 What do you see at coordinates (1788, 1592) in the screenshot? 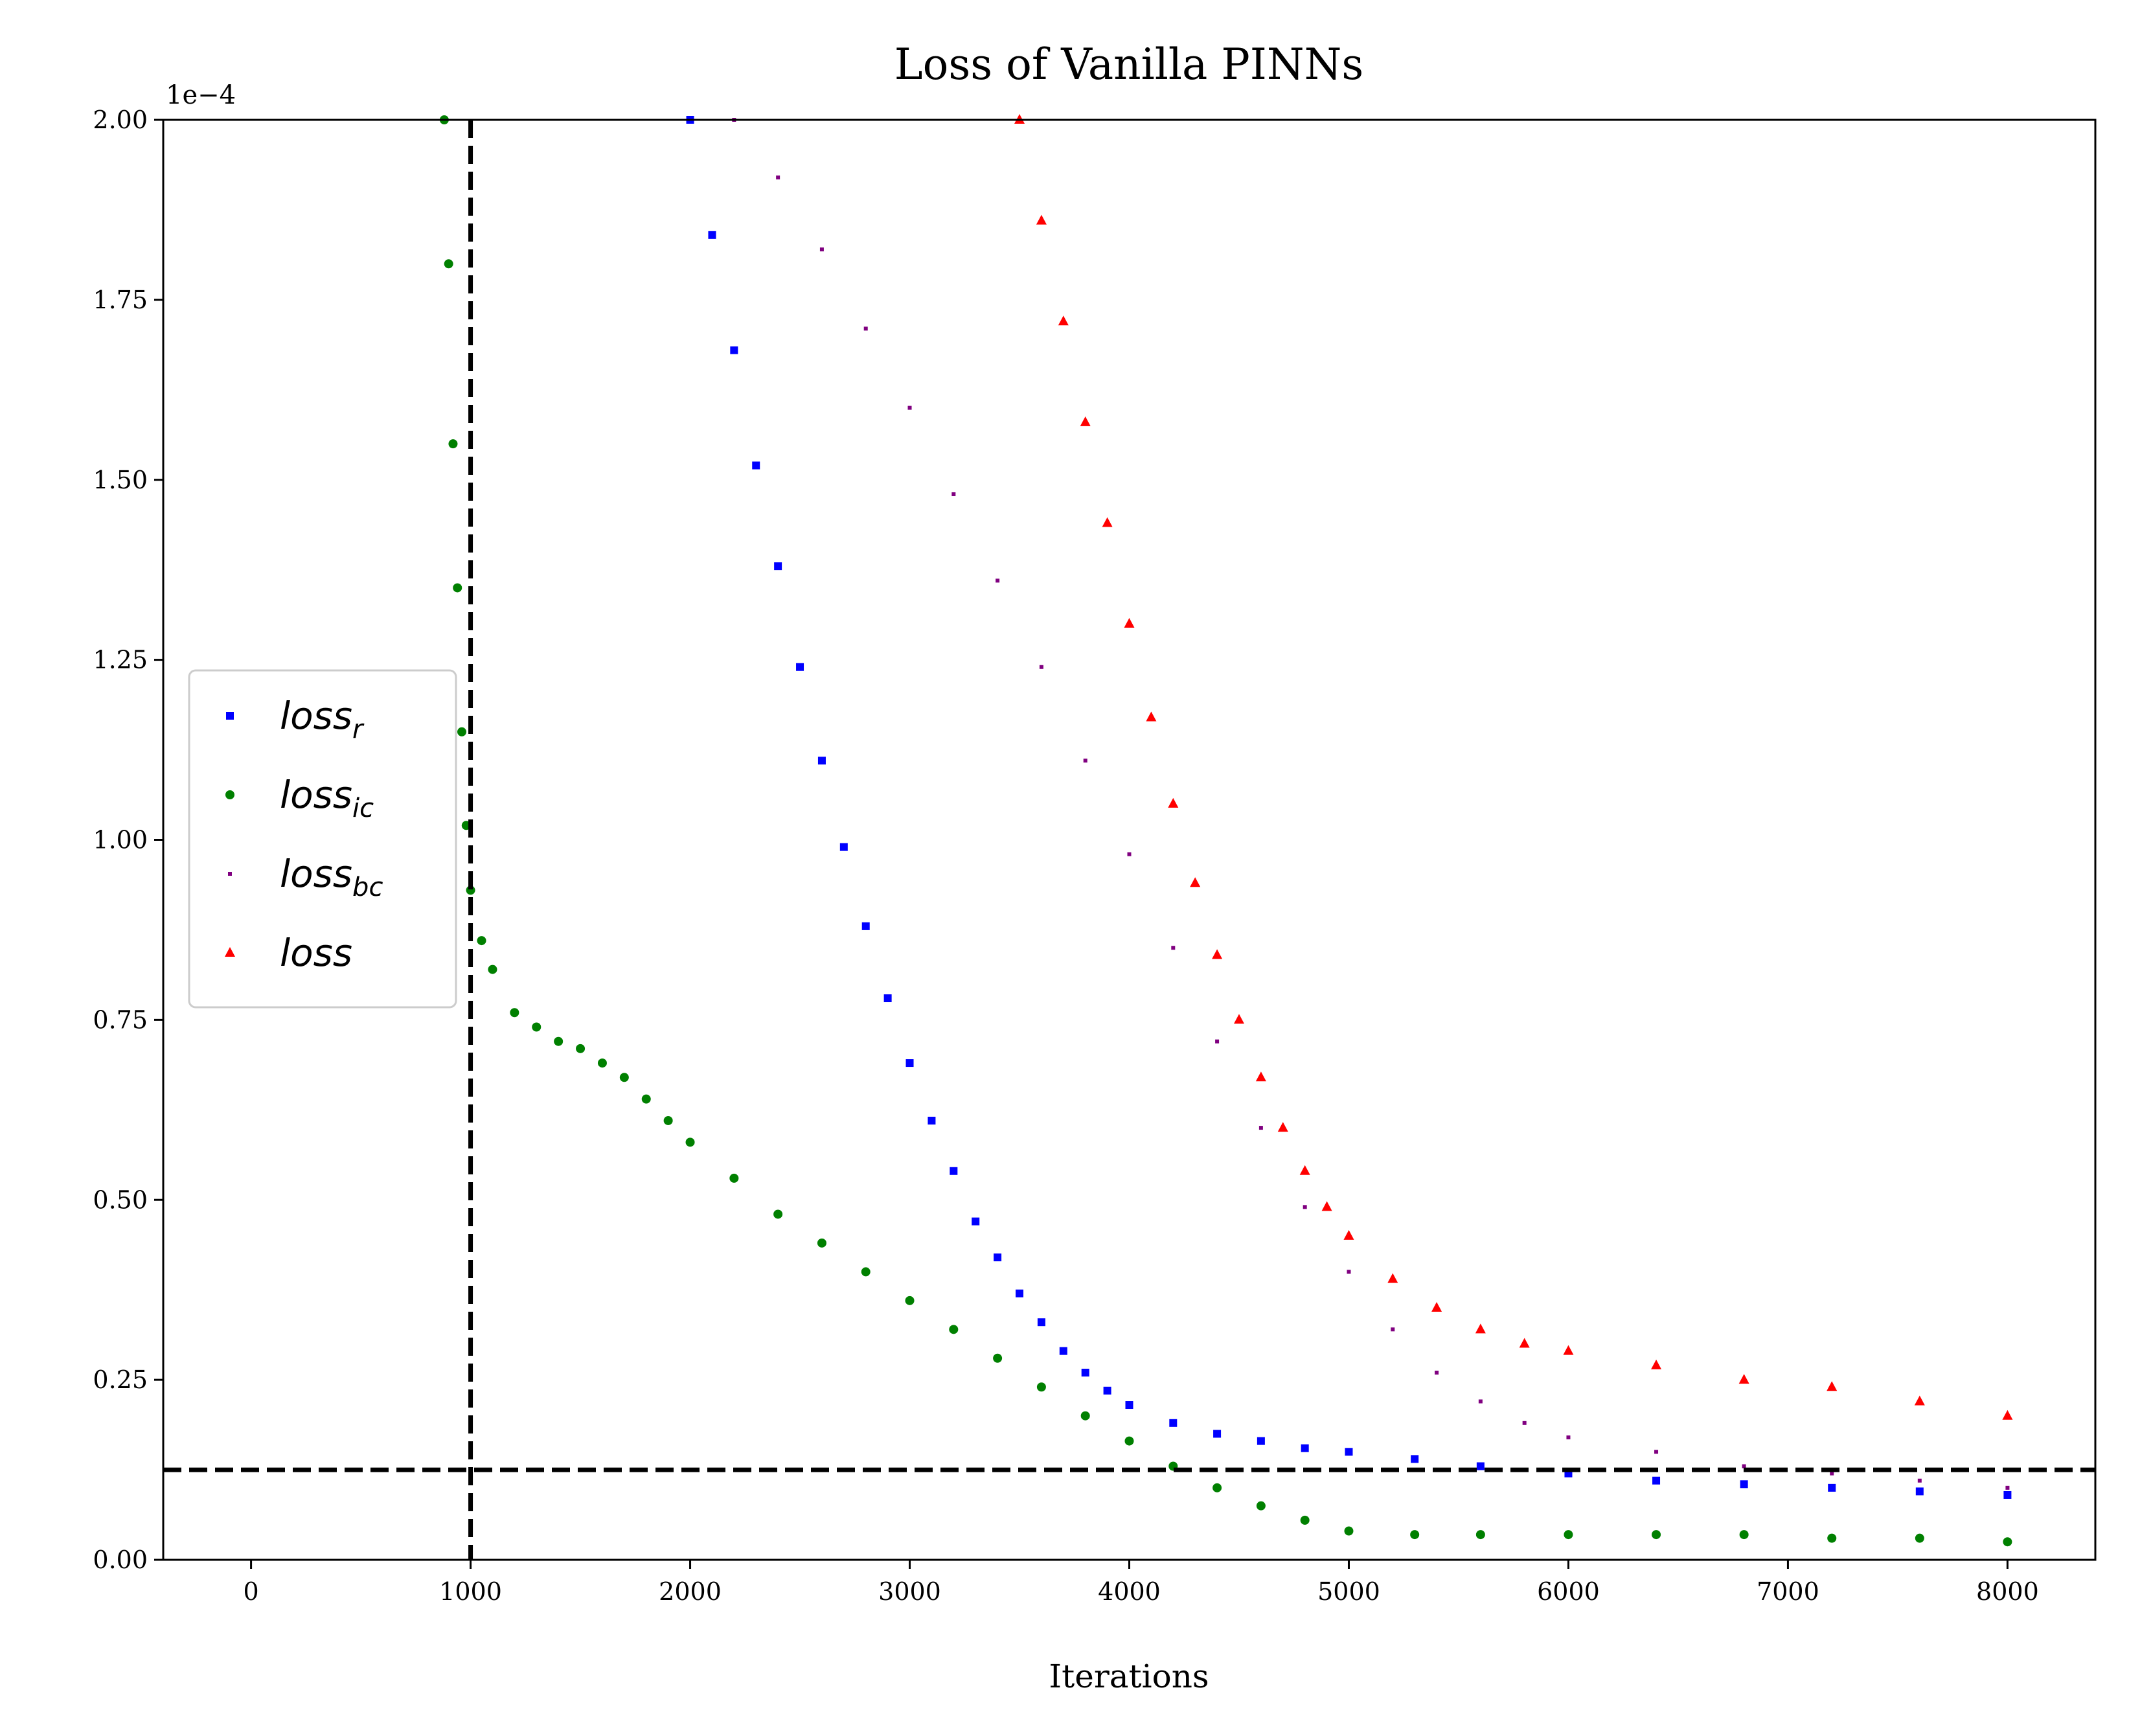
I see `x-tick-label: 7000` at bounding box center [1788, 1592].